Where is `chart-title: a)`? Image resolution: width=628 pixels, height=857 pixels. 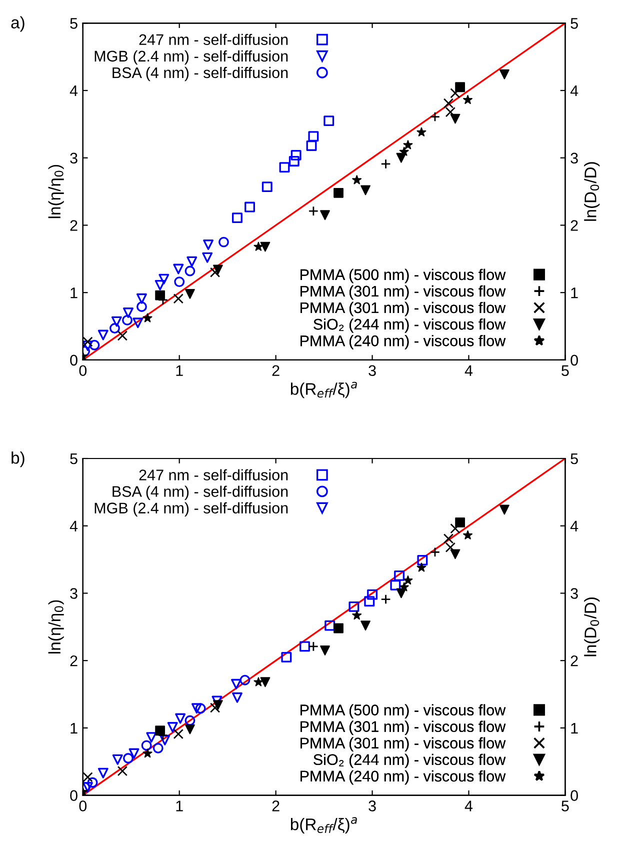
chart-title: a) is located at coordinates (17, 24).